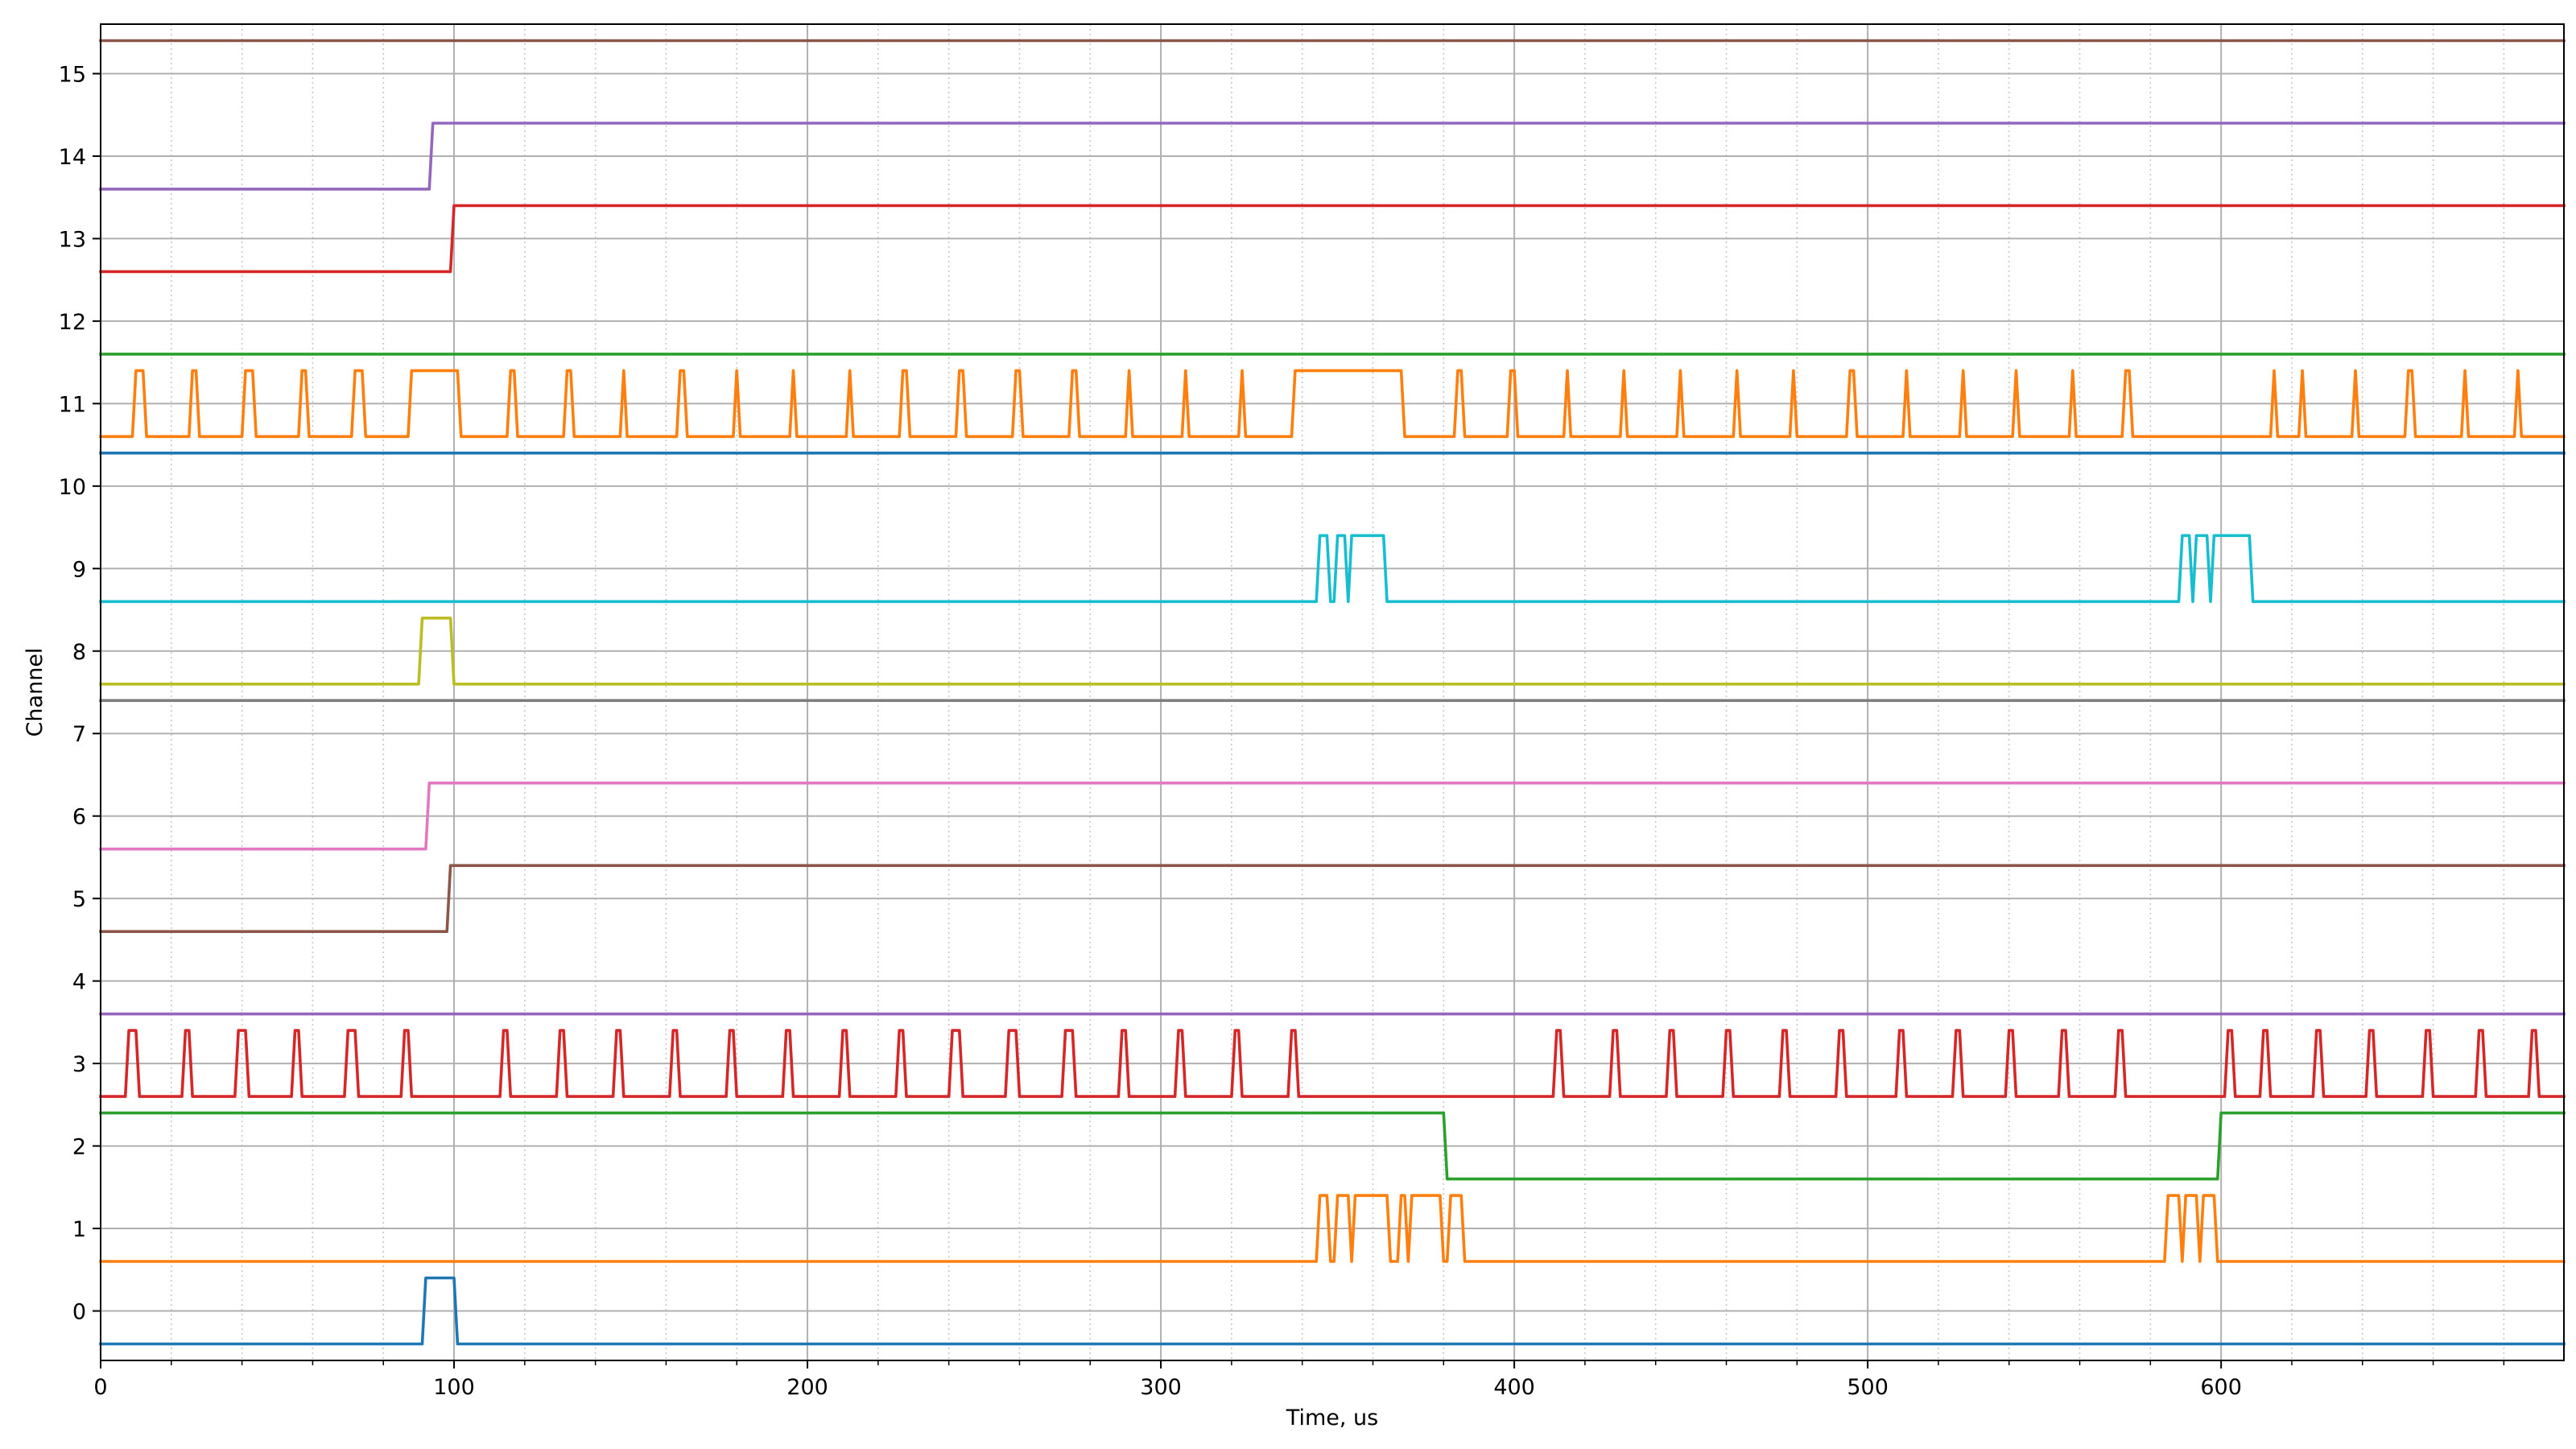 Image resolution: width=2576 pixels, height=1449 pixels. I want to click on x-tick-label: 500, so click(1868, 1387).